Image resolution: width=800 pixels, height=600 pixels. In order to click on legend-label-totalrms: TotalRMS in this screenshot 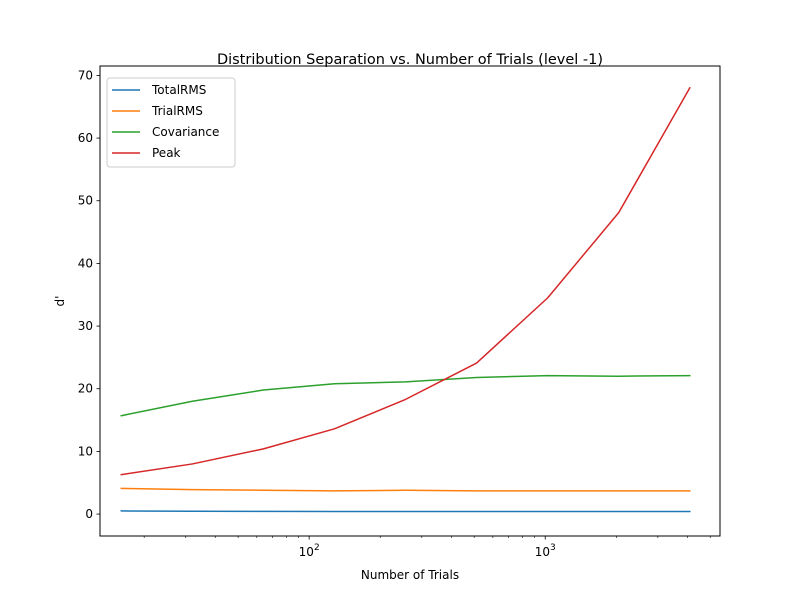, I will do `click(178, 90)`.